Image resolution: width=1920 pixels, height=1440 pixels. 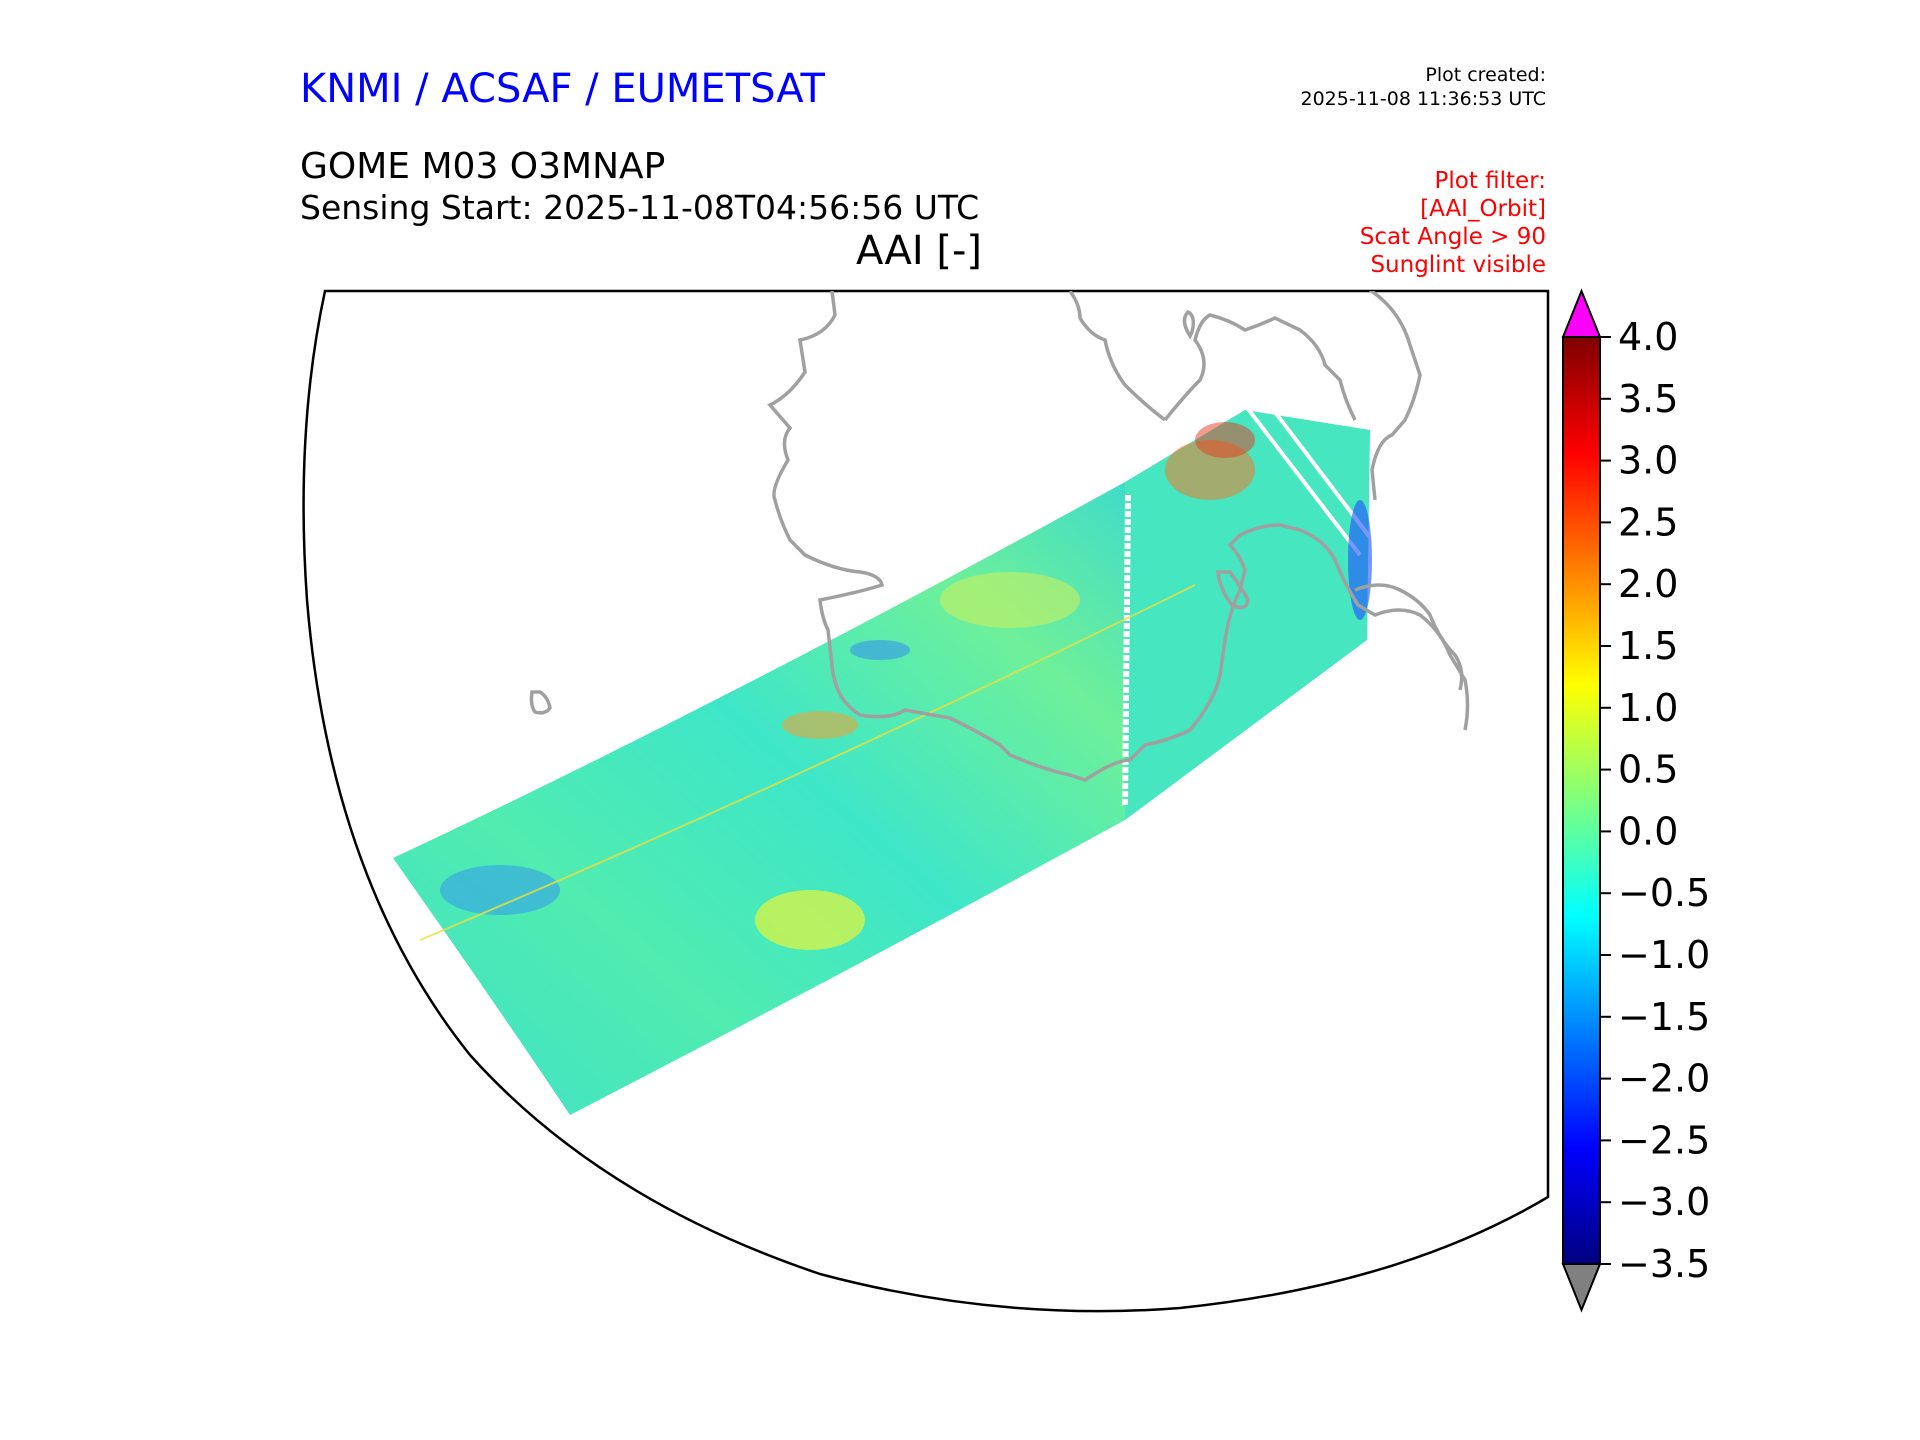 I want to click on colorbar-tick-label: −2.0, so click(x=1664, y=1079).